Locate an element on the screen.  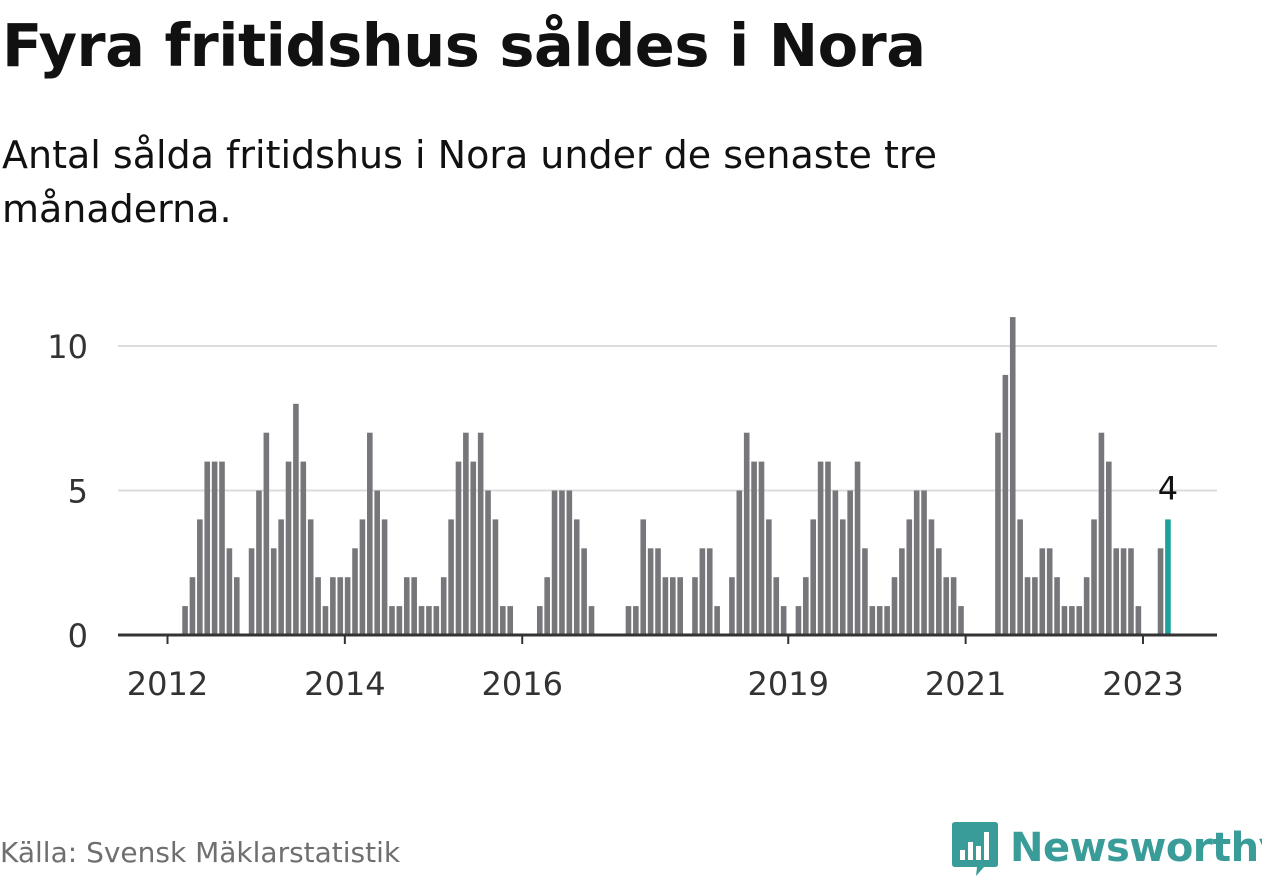
y-tick-label: 0 is located at coordinates (78, 636).